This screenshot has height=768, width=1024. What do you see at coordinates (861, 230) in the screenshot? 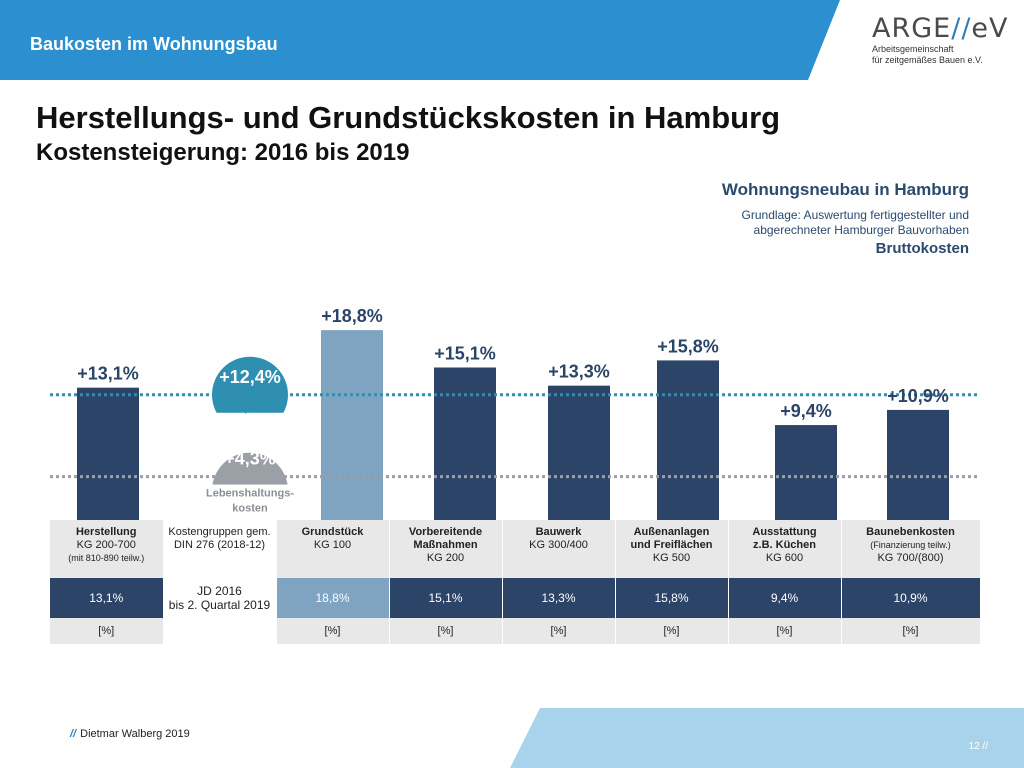
I see `info-line-2: abgerechneter Hamburger Bauvorhaben` at bounding box center [861, 230].